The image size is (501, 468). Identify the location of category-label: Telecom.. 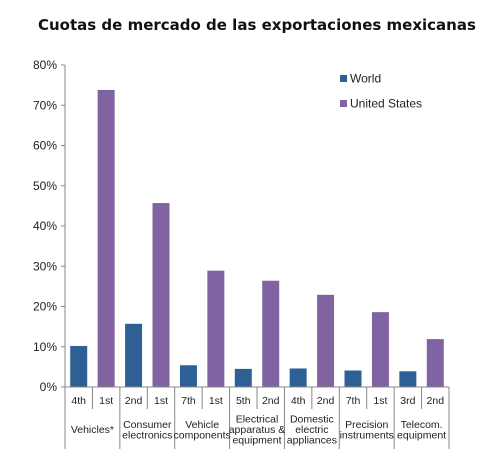
(422, 425).